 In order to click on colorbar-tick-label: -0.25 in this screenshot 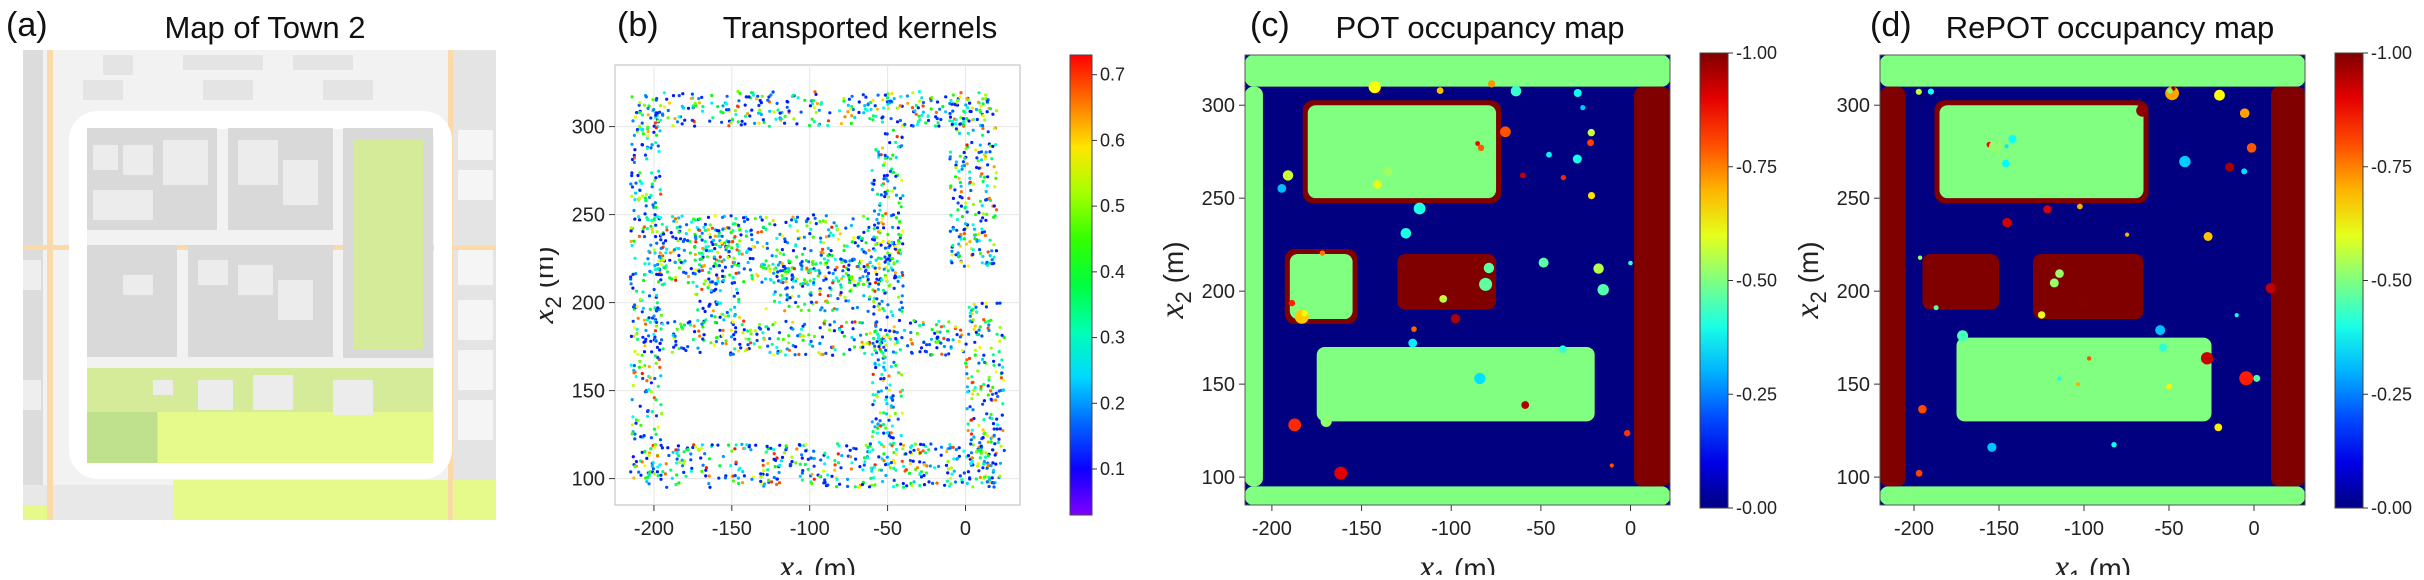, I will do `click(2391, 394)`.